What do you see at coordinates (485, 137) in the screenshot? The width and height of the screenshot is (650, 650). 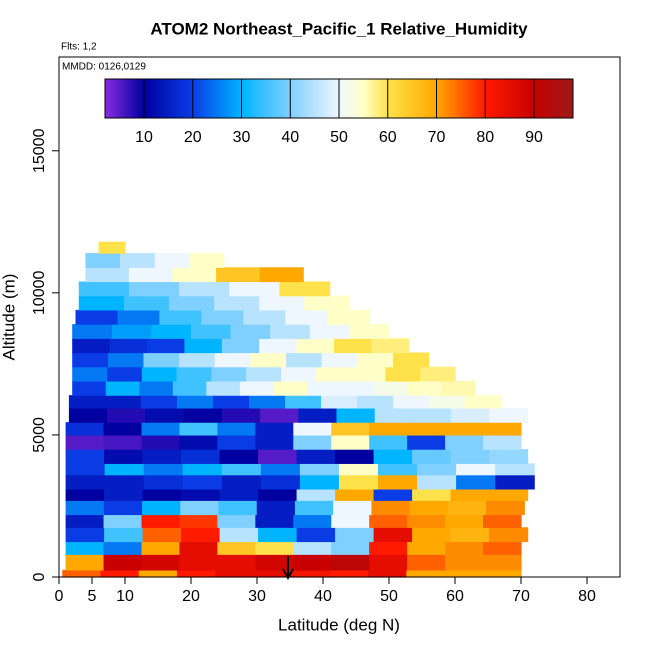 I see `colorbar-tick-label: 80` at bounding box center [485, 137].